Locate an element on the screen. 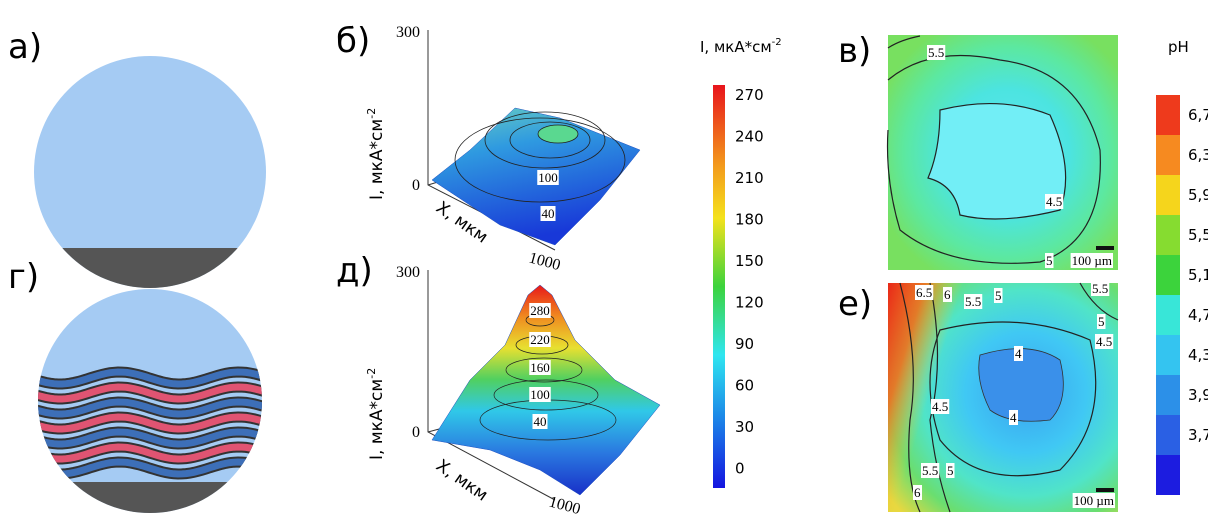 This screenshot has width=1208, height=515. contour-label: 6.5 is located at coordinates (924, 292).